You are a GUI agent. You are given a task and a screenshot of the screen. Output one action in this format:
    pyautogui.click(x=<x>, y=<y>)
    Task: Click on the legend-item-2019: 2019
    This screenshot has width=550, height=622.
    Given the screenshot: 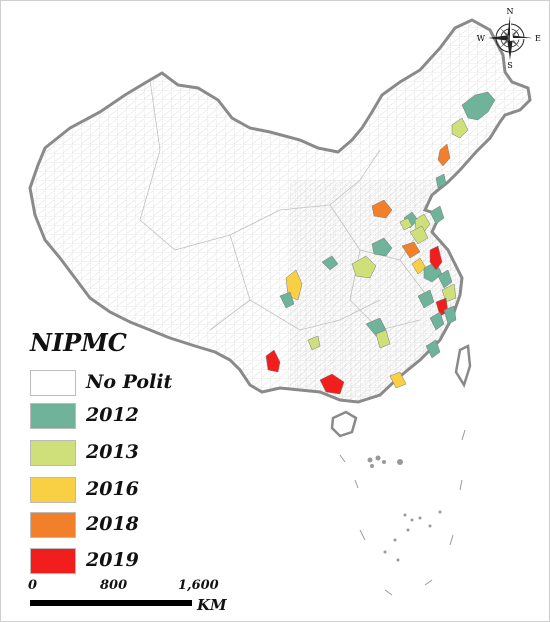 What is the action you would take?
    pyautogui.click(x=120, y=563)
    